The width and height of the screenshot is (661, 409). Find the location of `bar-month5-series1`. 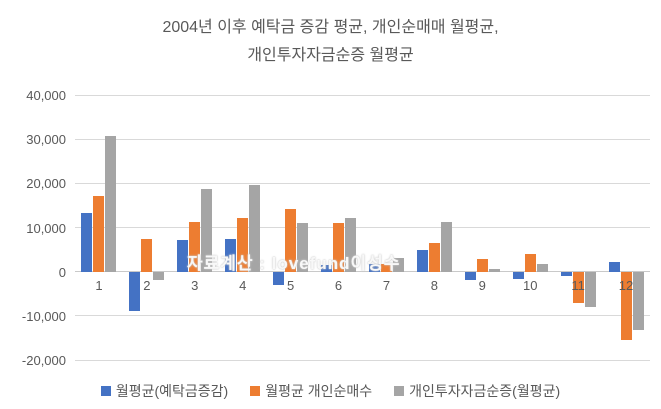

bar-month5-series1 is located at coordinates (291, 240).